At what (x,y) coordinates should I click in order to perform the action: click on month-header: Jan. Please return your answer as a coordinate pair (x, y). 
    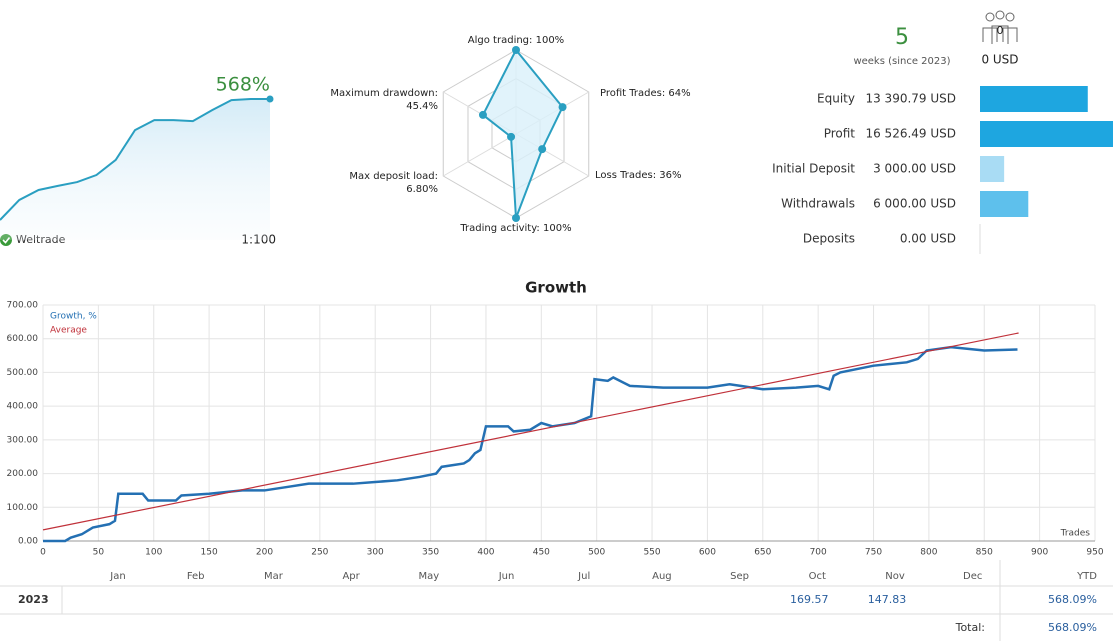
    Looking at the image, I should click on (117, 576).